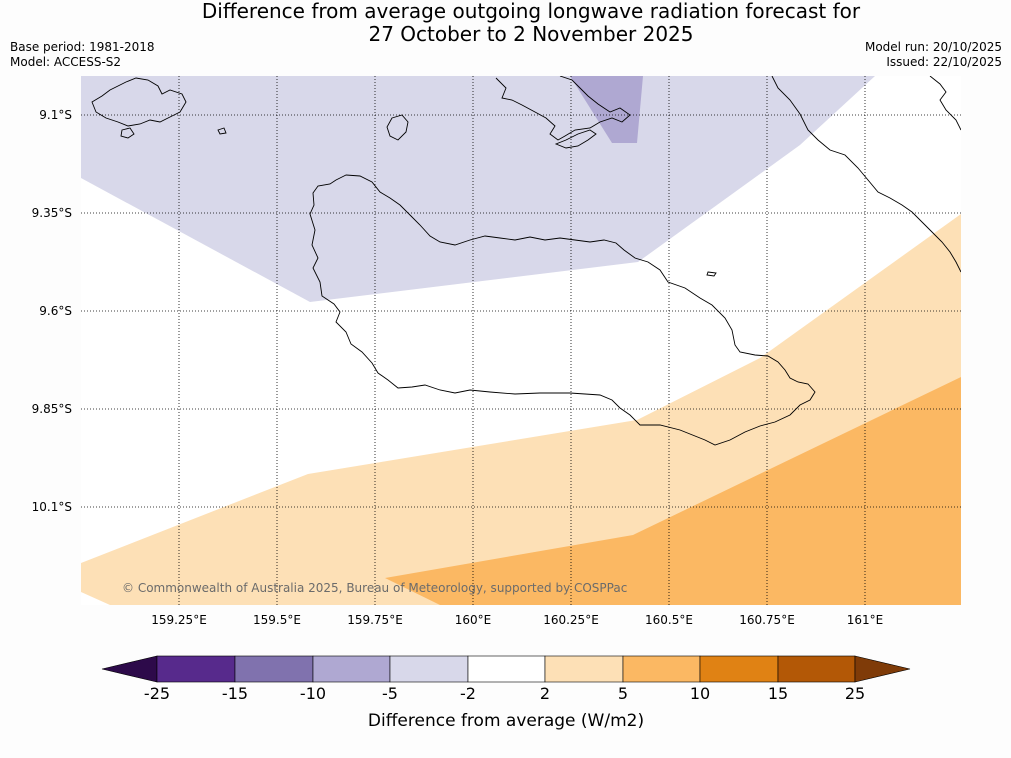 This screenshot has height=758, width=1011. What do you see at coordinates (571, 620) in the screenshot?
I see `lon-label: 160.25°E` at bounding box center [571, 620].